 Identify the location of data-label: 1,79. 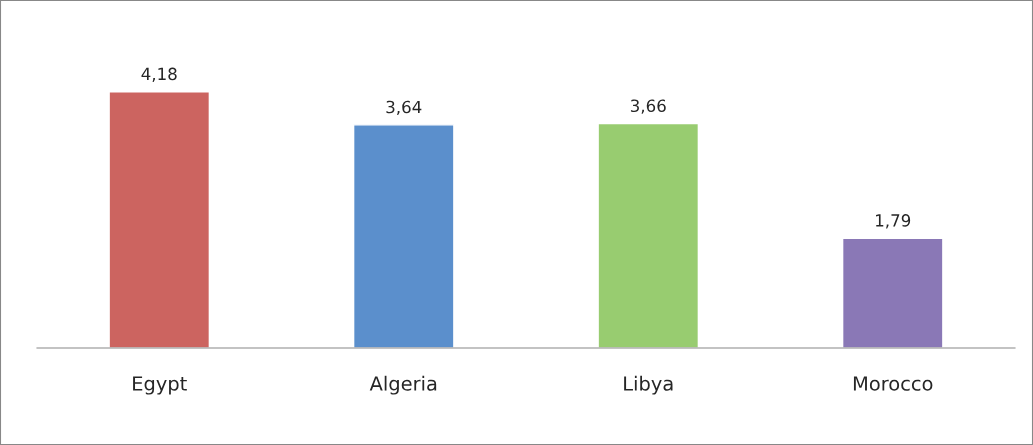
(893, 221).